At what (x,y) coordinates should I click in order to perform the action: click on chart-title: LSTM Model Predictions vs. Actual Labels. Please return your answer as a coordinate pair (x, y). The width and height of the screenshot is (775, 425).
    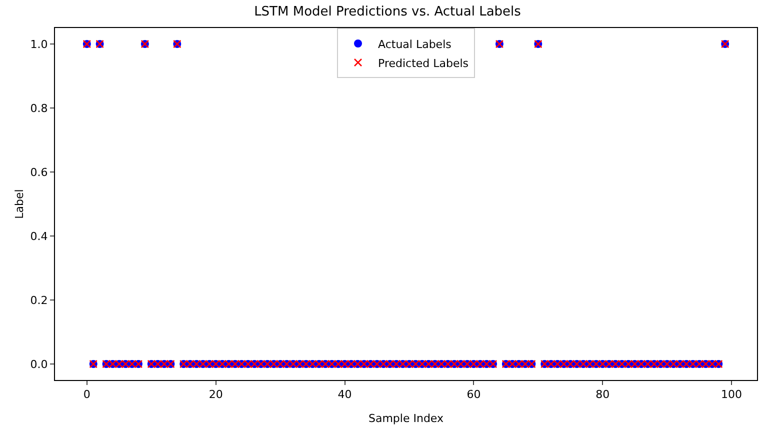
    Looking at the image, I should click on (388, 12).